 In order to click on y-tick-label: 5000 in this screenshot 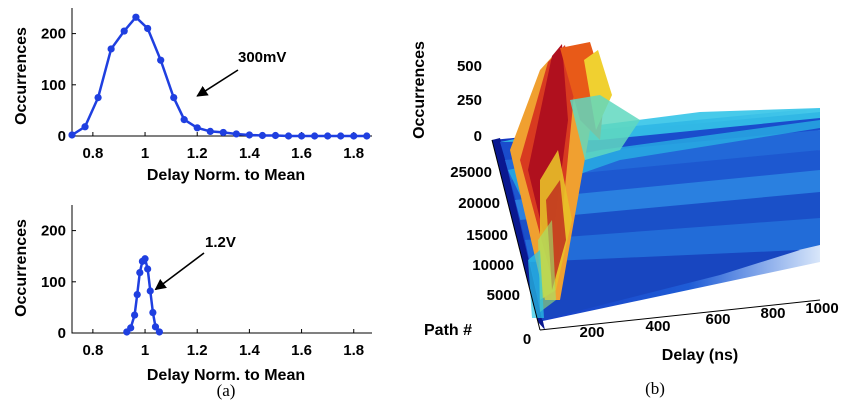, I will do `click(503, 295)`.